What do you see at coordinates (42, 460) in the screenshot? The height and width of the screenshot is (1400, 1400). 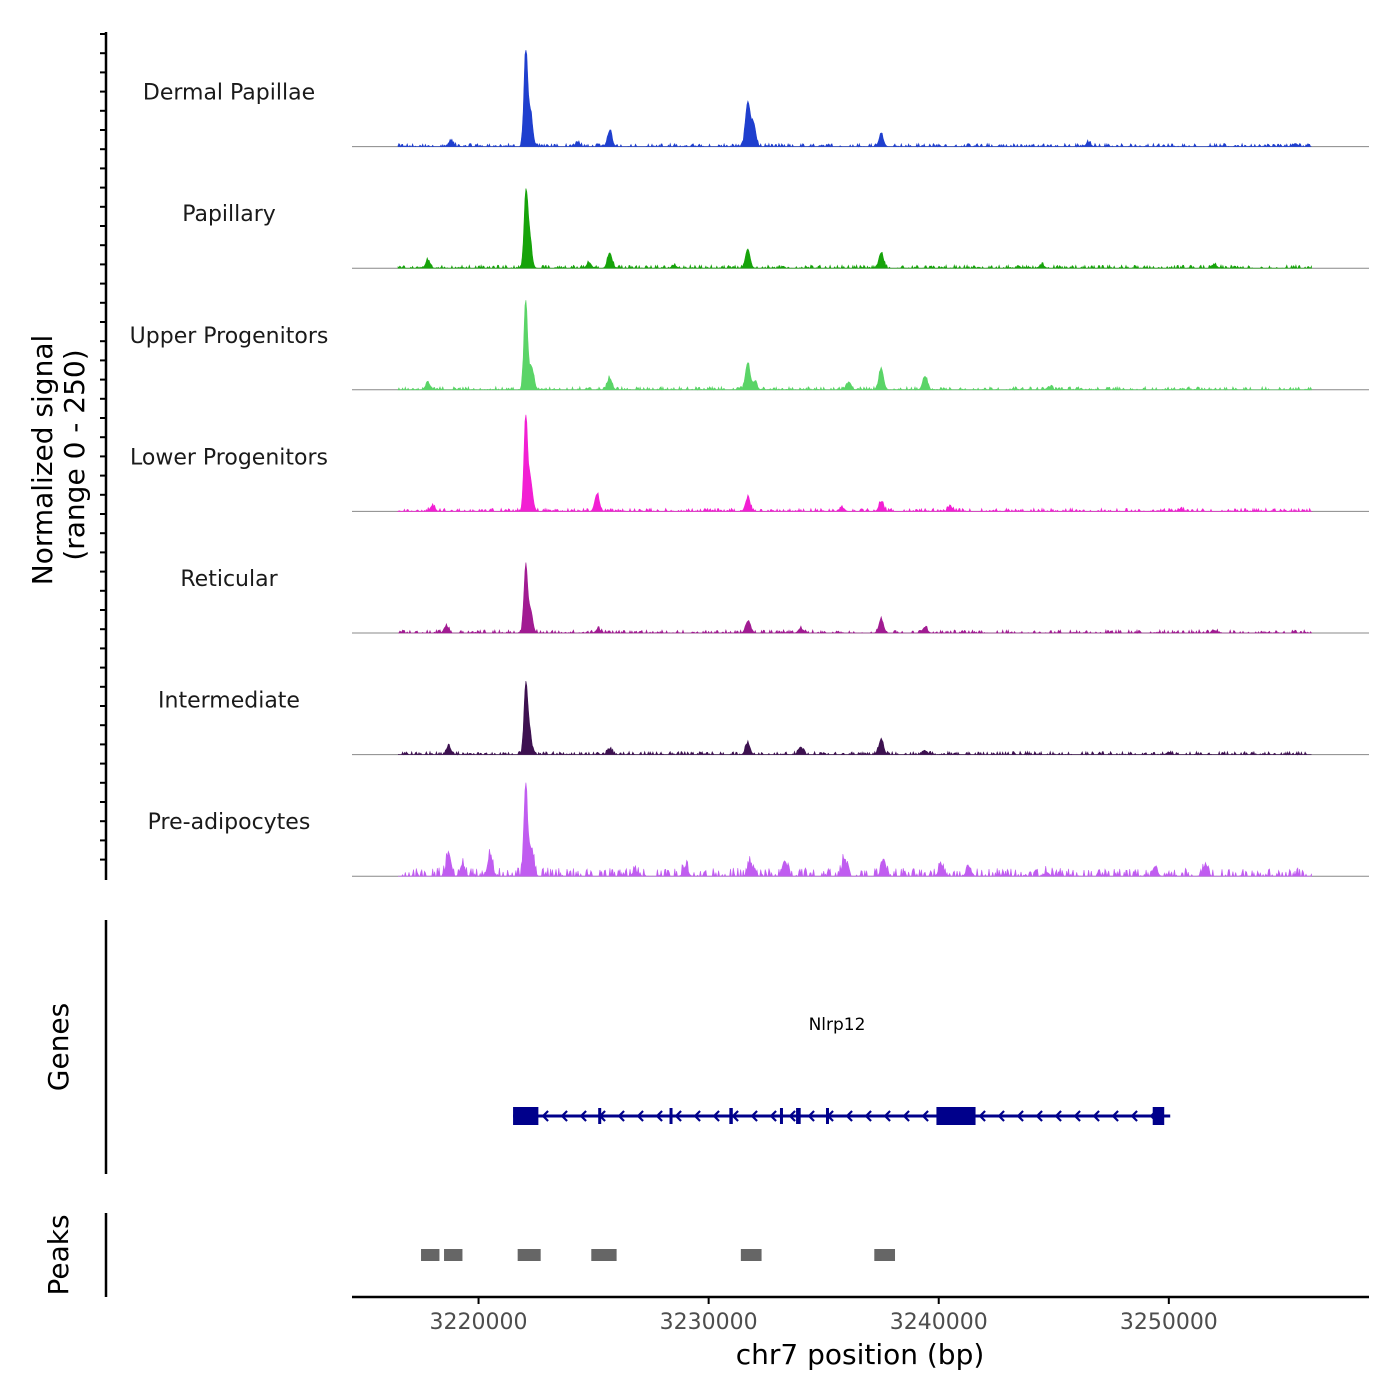 I see `signal-axis-title-line1: Normalized signal` at bounding box center [42, 460].